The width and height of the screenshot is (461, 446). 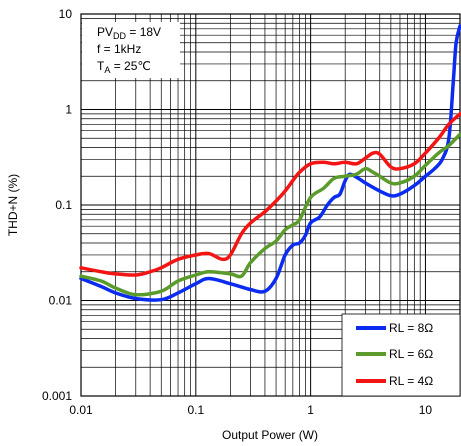 What do you see at coordinates (411, 328) in the screenshot?
I see `legend-label-rl-8: RL = 8Ω` at bounding box center [411, 328].